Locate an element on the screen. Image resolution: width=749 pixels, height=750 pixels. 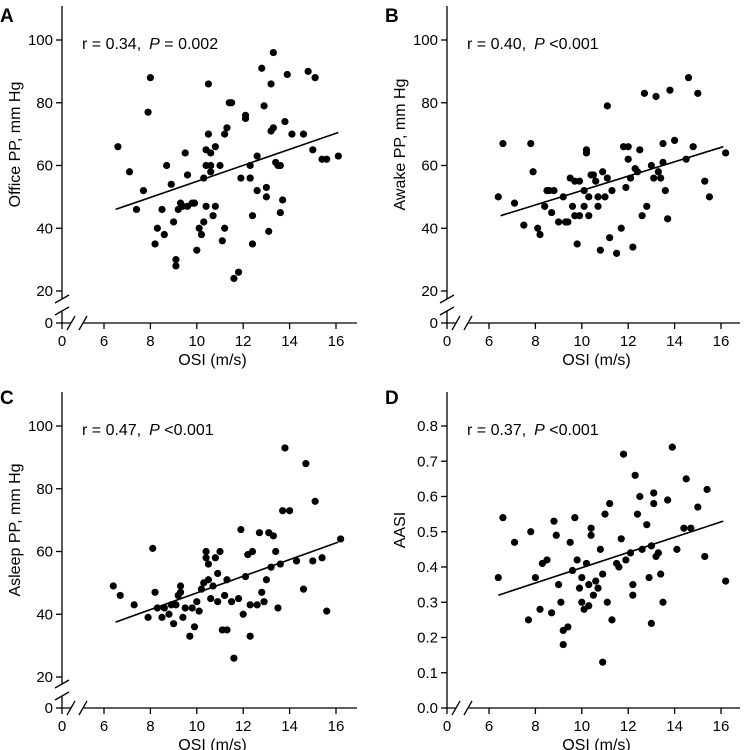
x-tick-label: 12 is located at coordinates (243, 341).